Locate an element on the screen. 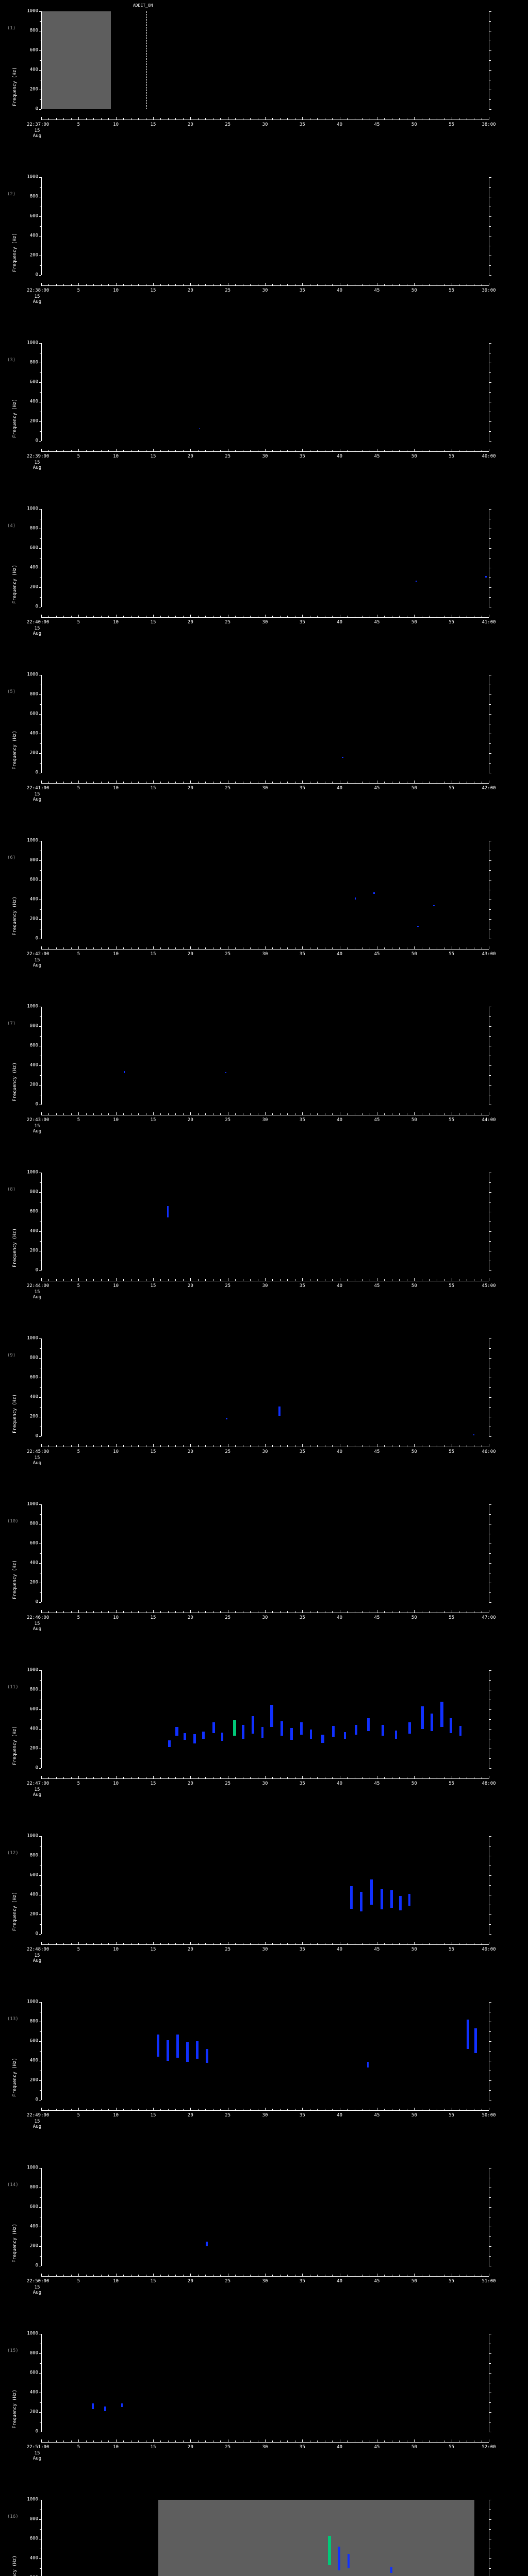 The height and width of the screenshot is (2576, 528). x-axis-tick-label: 30 is located at coordinates (265, 1783).